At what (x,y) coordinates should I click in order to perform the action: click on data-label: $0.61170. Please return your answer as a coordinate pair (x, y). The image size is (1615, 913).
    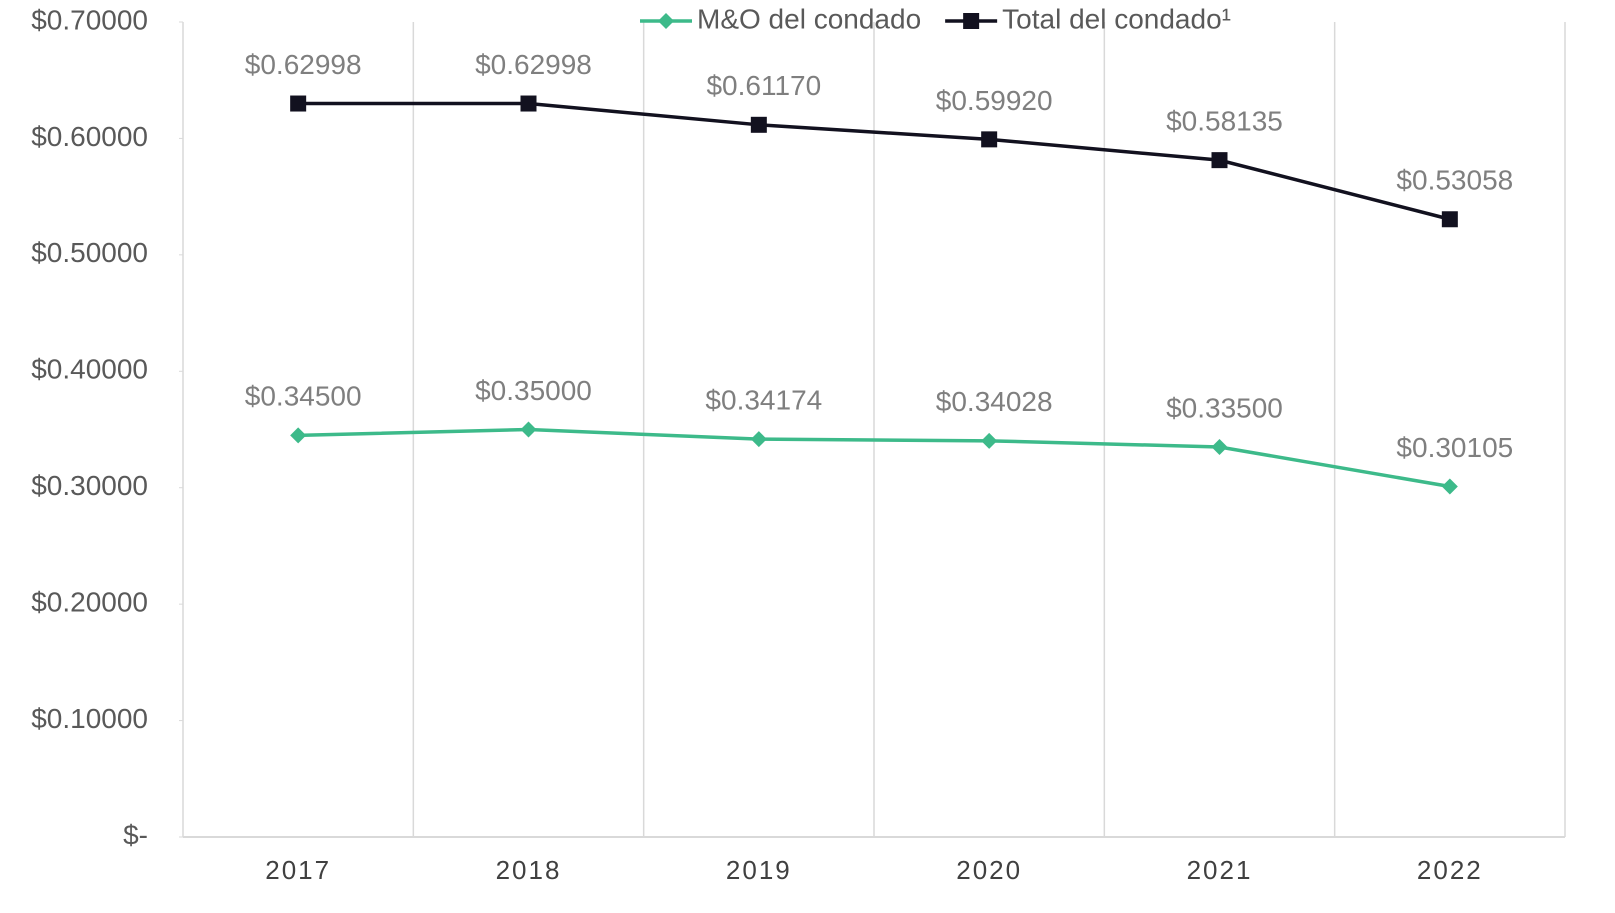
    Looking at the image, I should click on (763, 85).